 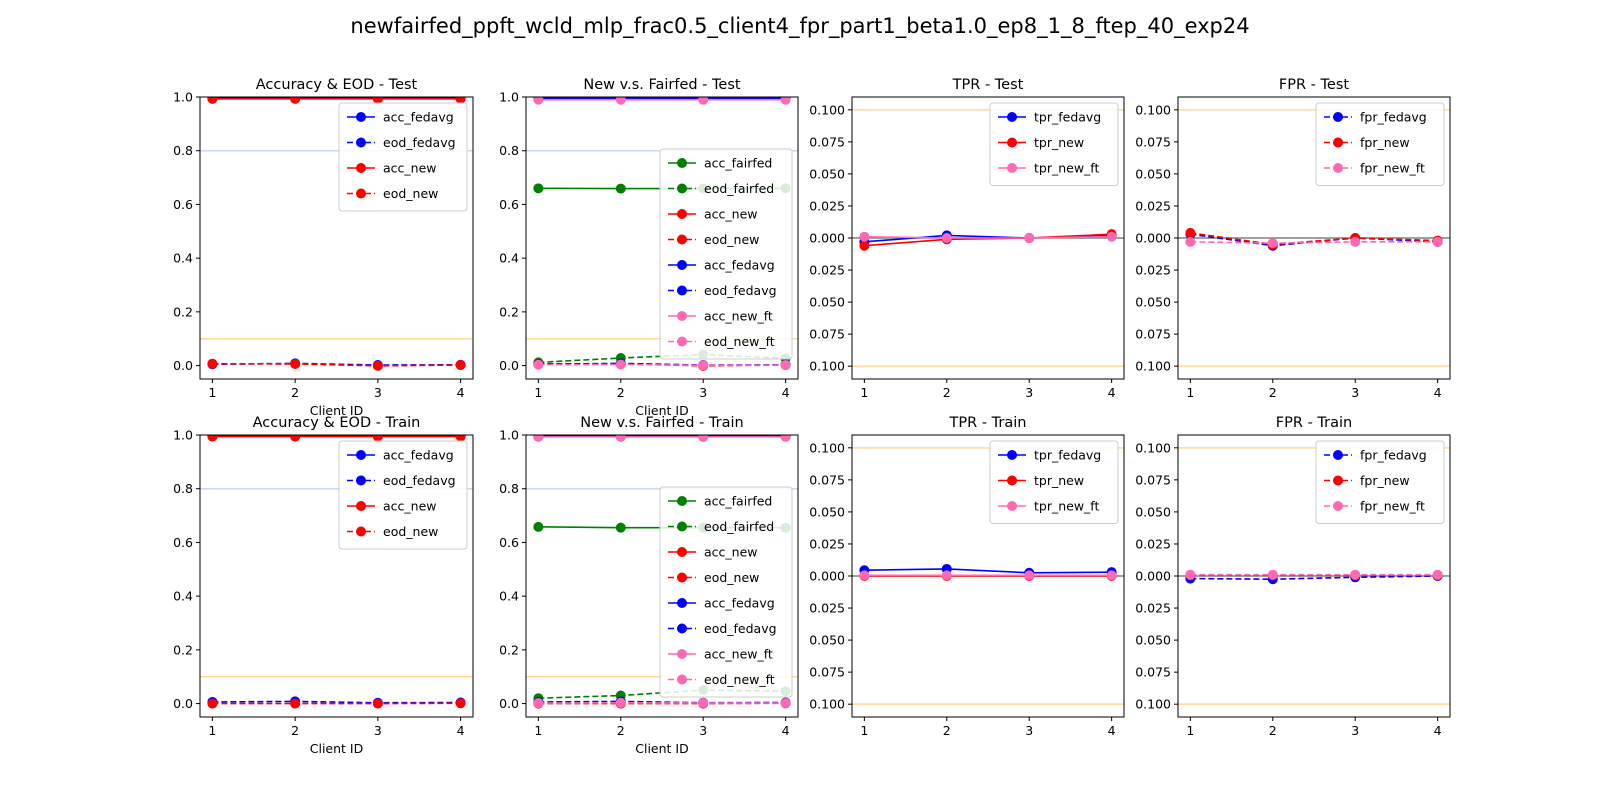 What do you see at coordinates (1067, 455) in the screenshot?
I see `legend-label: tpr_fedavg` at bounding box center [1067, 455].